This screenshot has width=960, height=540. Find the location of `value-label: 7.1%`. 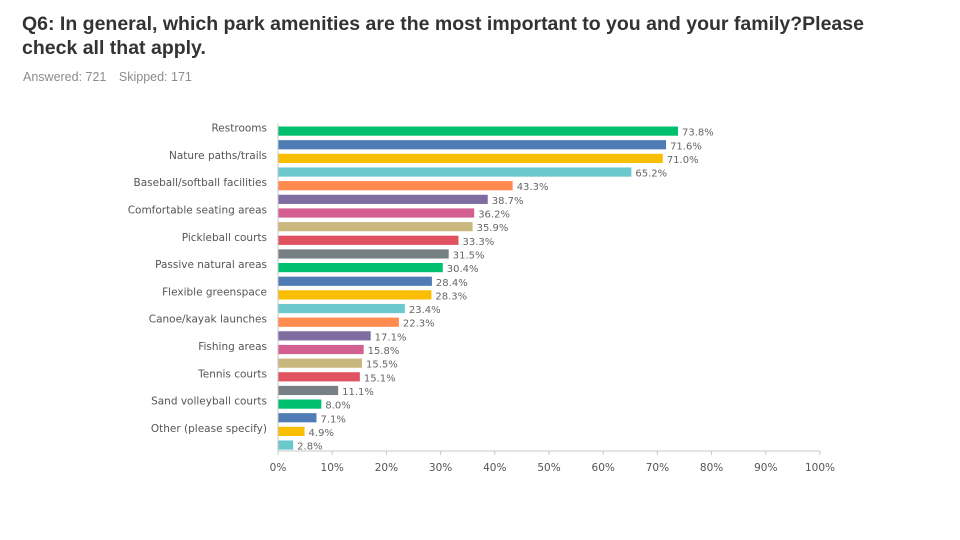

value-label: 7.1% is located at coordinates (332, 419).